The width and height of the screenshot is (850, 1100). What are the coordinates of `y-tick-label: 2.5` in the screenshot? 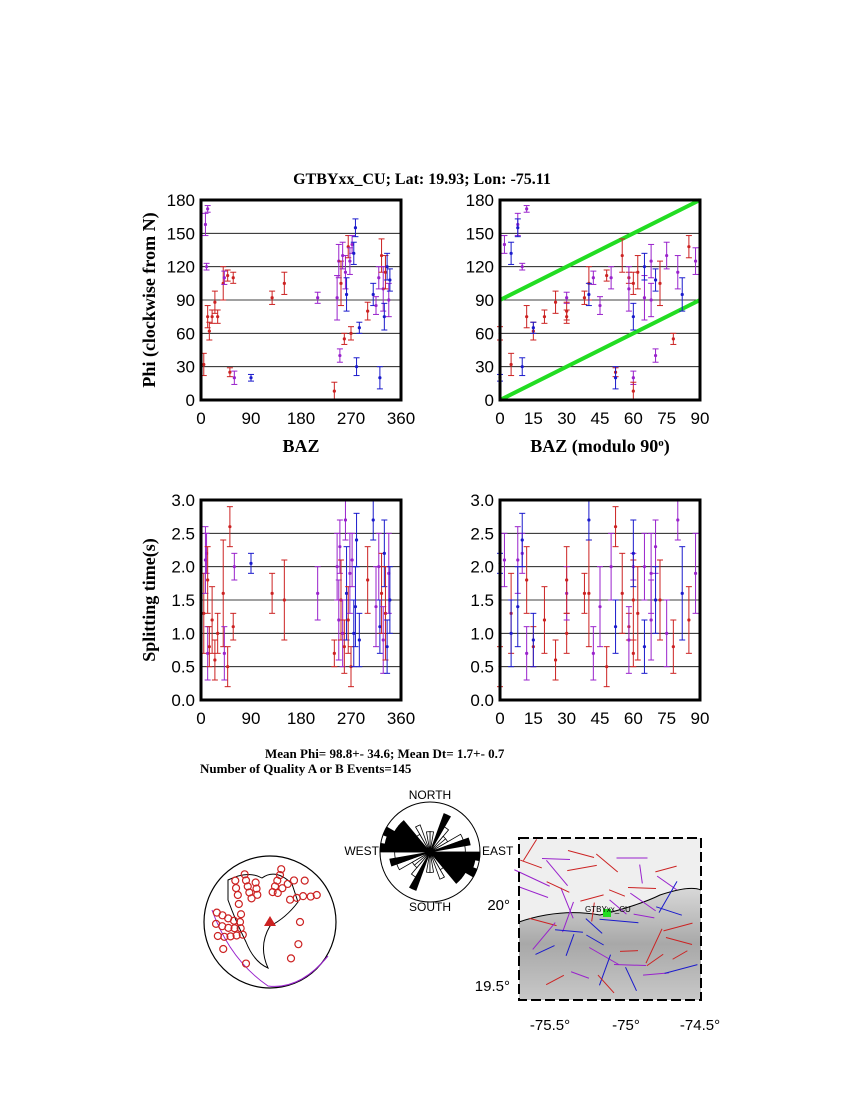 It's located at (183, 533).